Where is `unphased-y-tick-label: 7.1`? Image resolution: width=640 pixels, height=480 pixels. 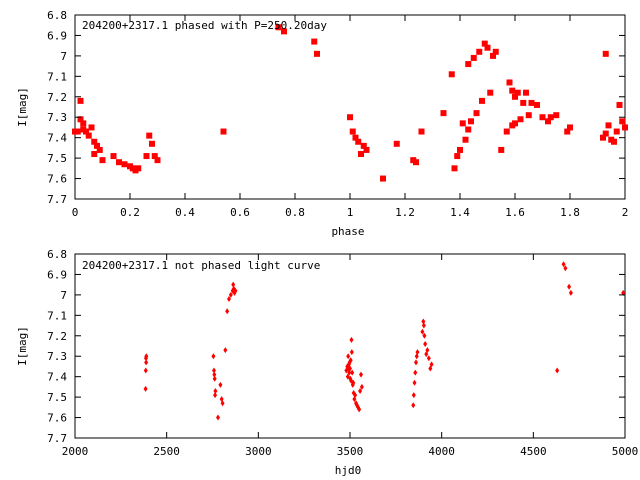 unphased-y-tick-label: 7.1 is located at coordinates (57, 315).